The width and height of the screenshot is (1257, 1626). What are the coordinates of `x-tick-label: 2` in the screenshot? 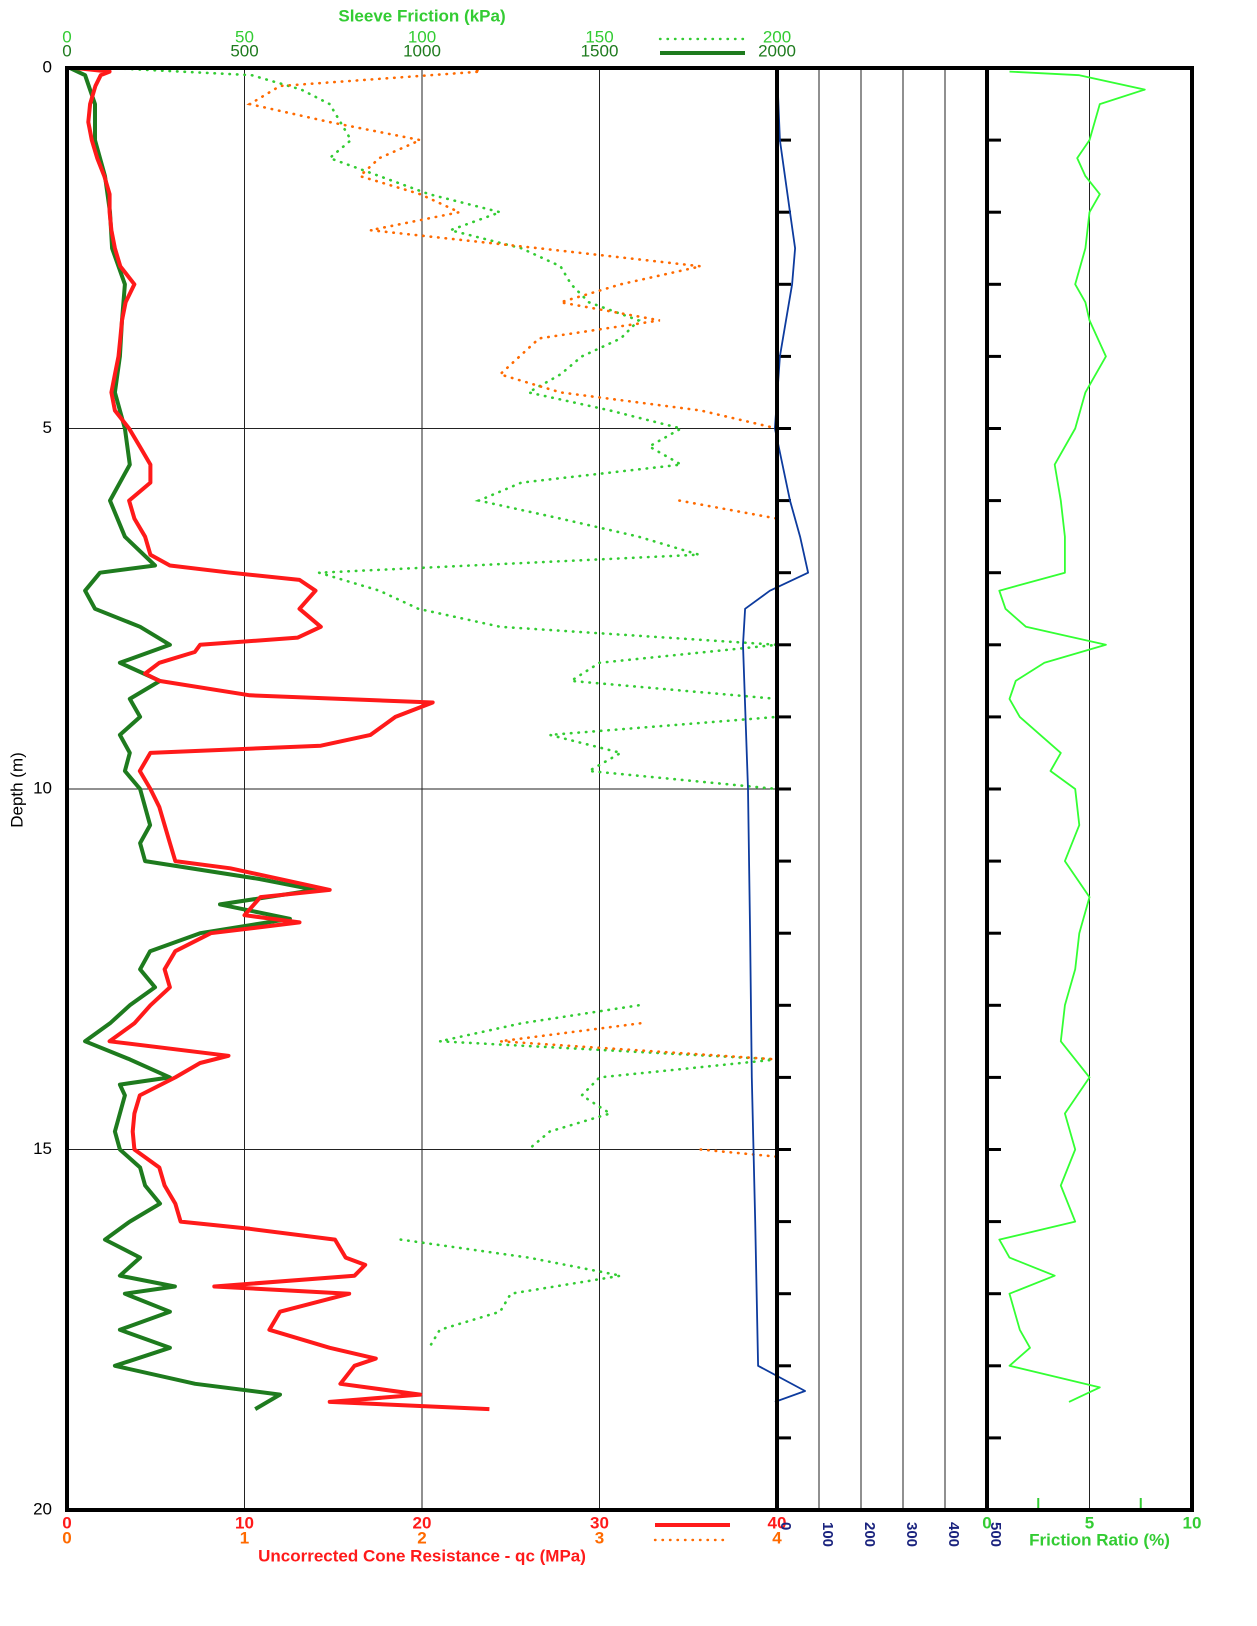 It's located at (421, 1537).